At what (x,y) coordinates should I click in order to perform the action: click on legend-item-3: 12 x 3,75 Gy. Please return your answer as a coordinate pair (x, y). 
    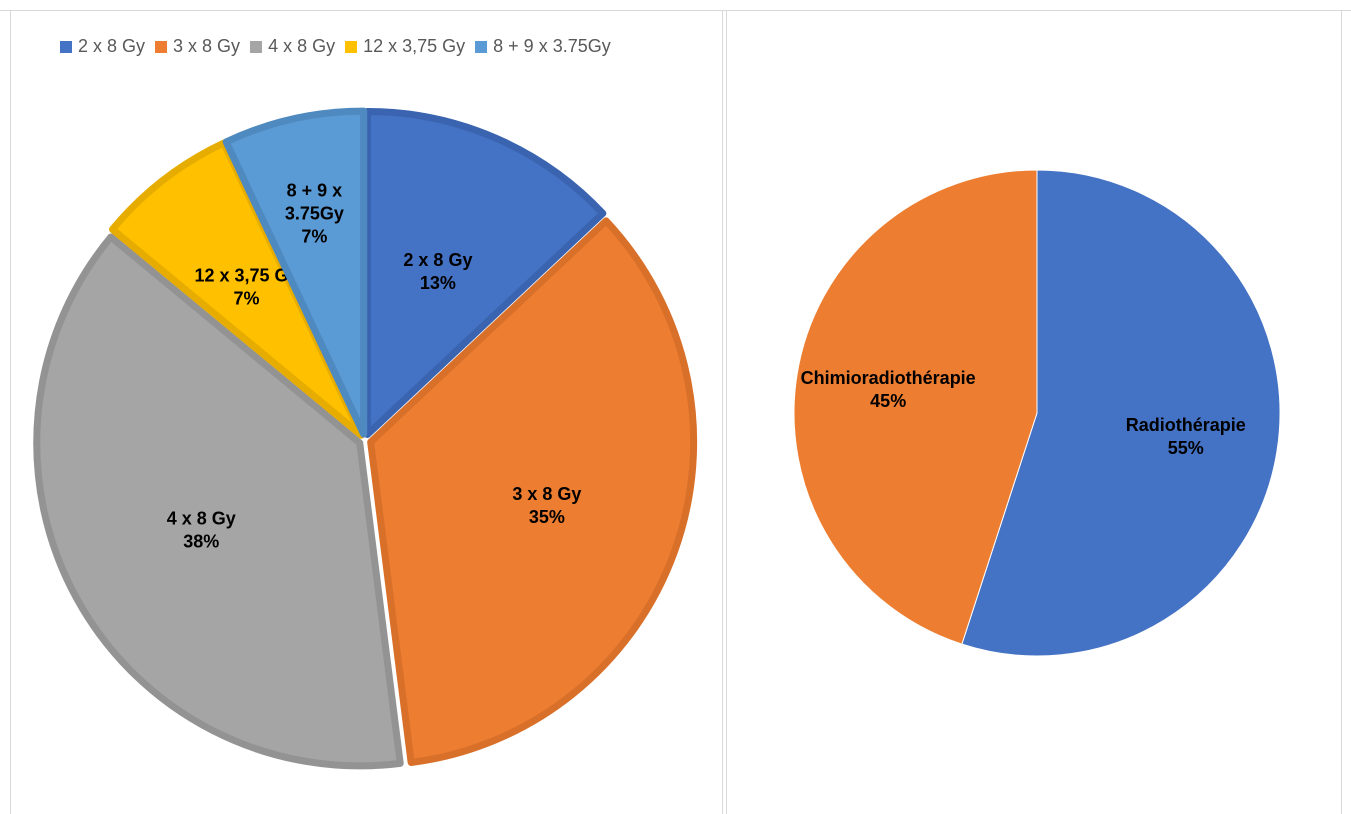
    Looking at the image, I should click on (405, 46).